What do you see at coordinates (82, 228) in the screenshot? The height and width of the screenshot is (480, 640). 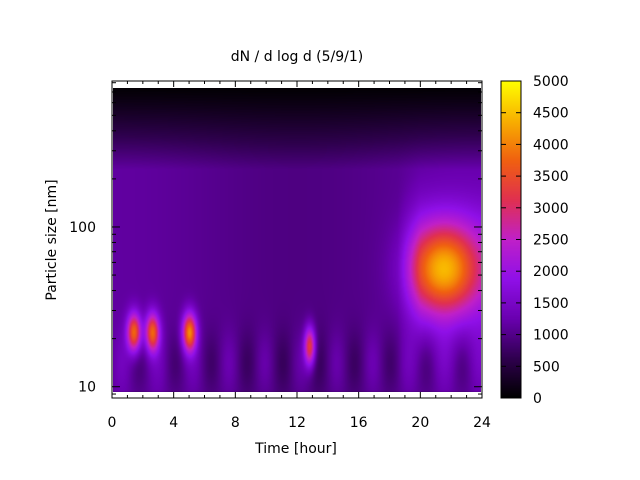 I see `y-tick-label: 100` at bounding box center [82, 228].